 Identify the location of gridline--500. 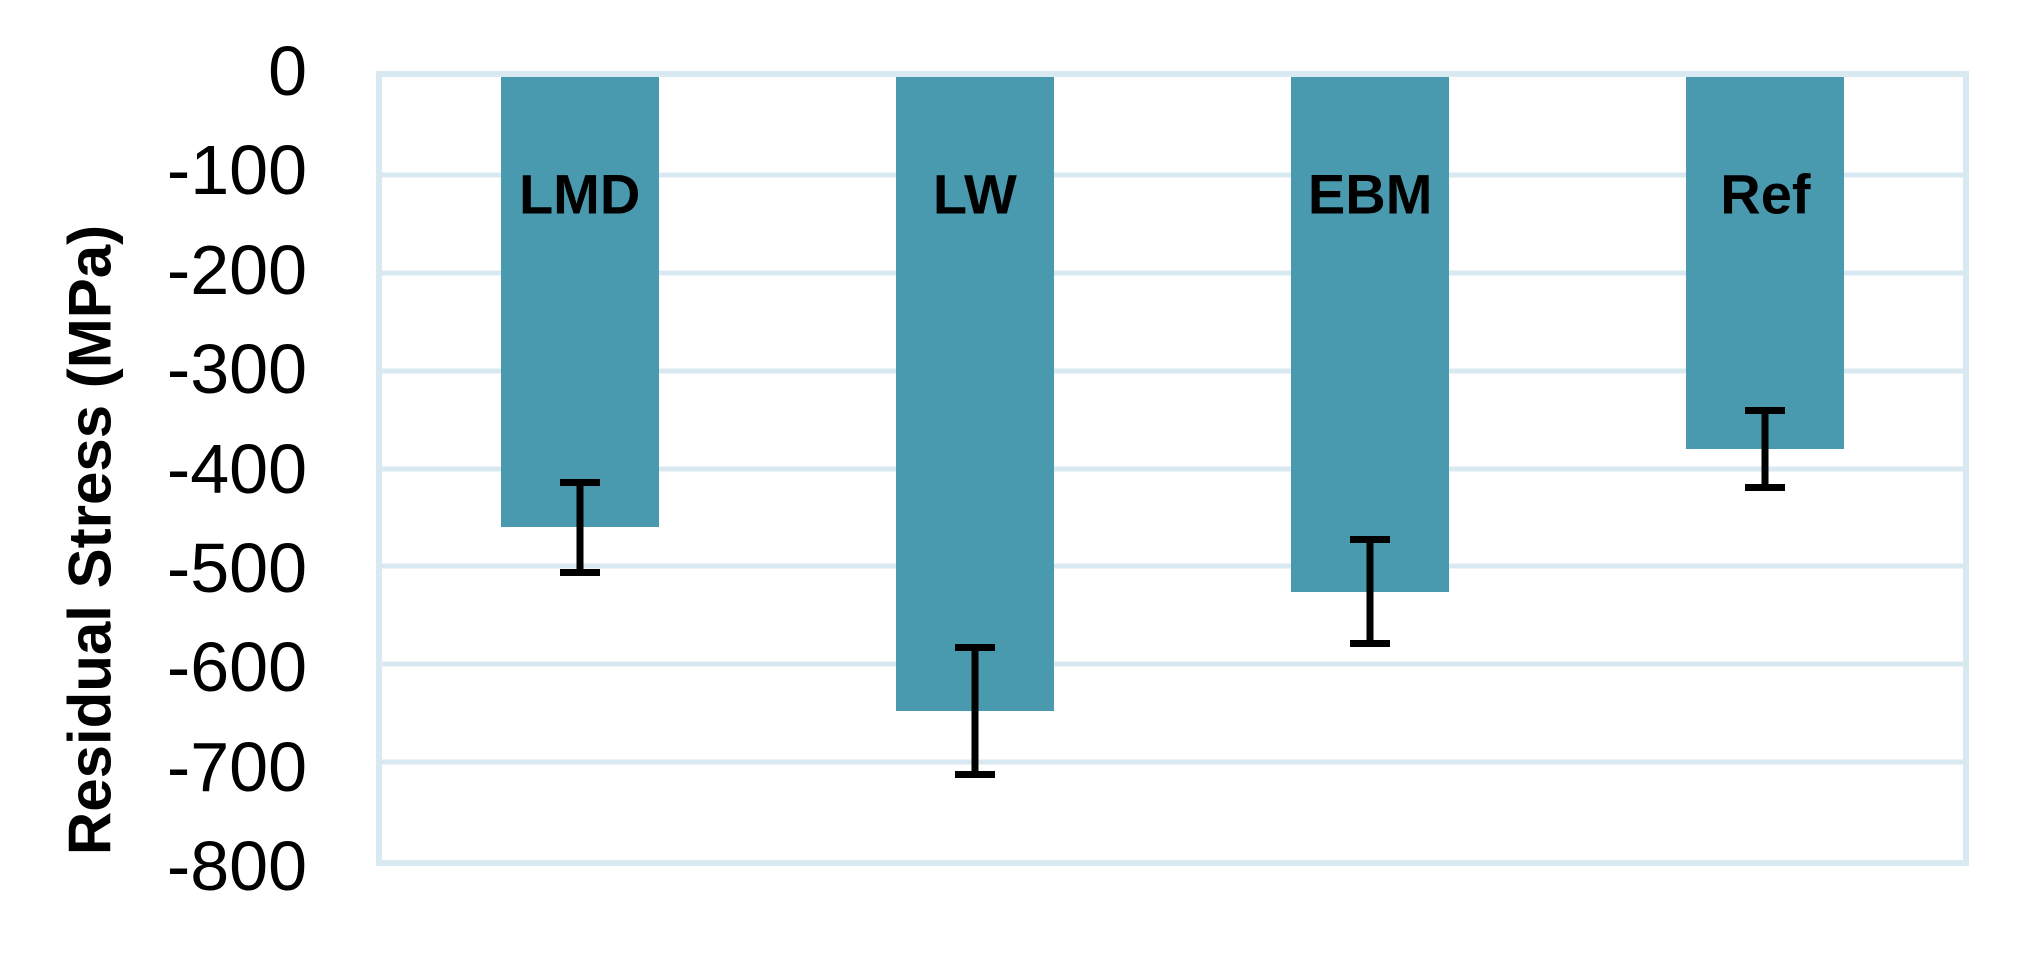
(1172, 566).